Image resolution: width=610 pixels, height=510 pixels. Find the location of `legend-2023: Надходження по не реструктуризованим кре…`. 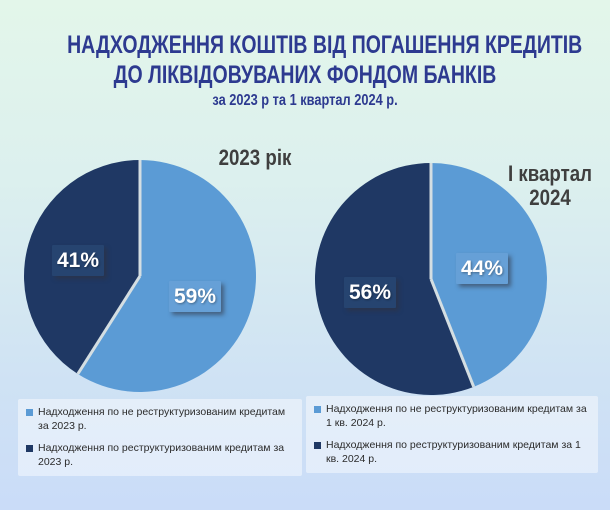

legend-2023: Надходження по не реструктуризованим кре… is located at coordinates (160, 437).